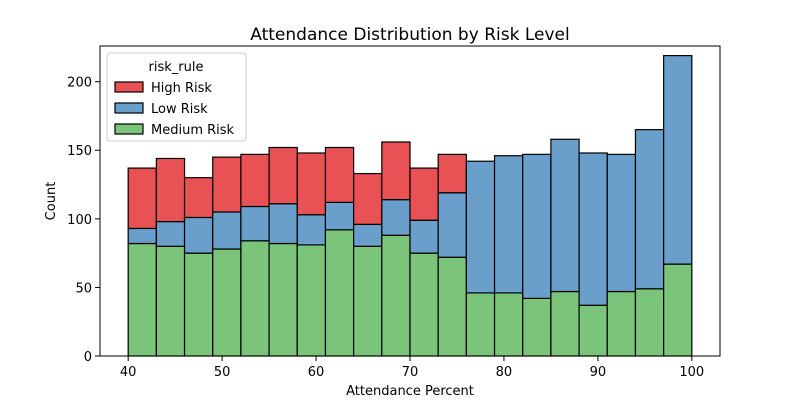  Describe the element at coordinates (176, 67) in the screenshot. I see `legend-title: risk_rule` at that location.